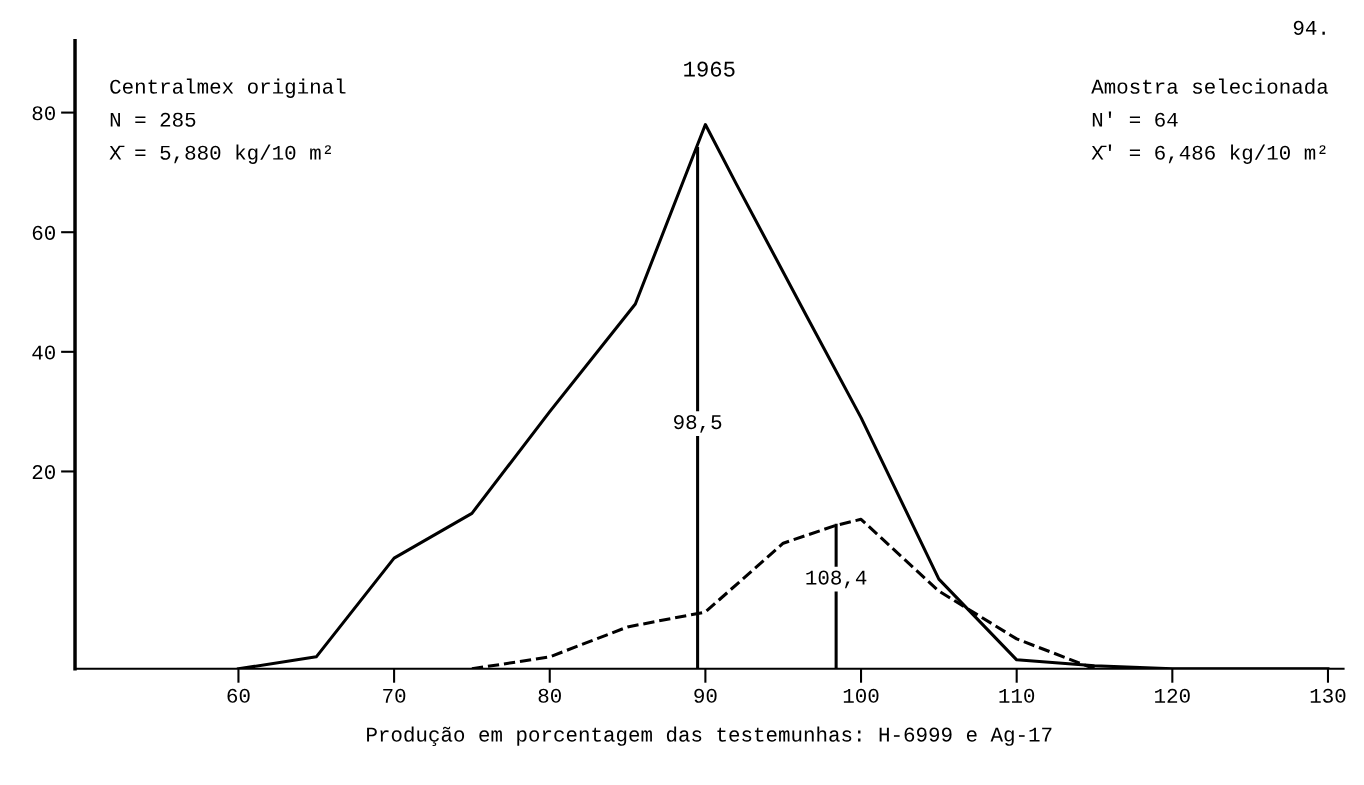  Describe the element at coordinates (1017, 695) in the screenshot. I see `x-tick-label: 110` at that location.